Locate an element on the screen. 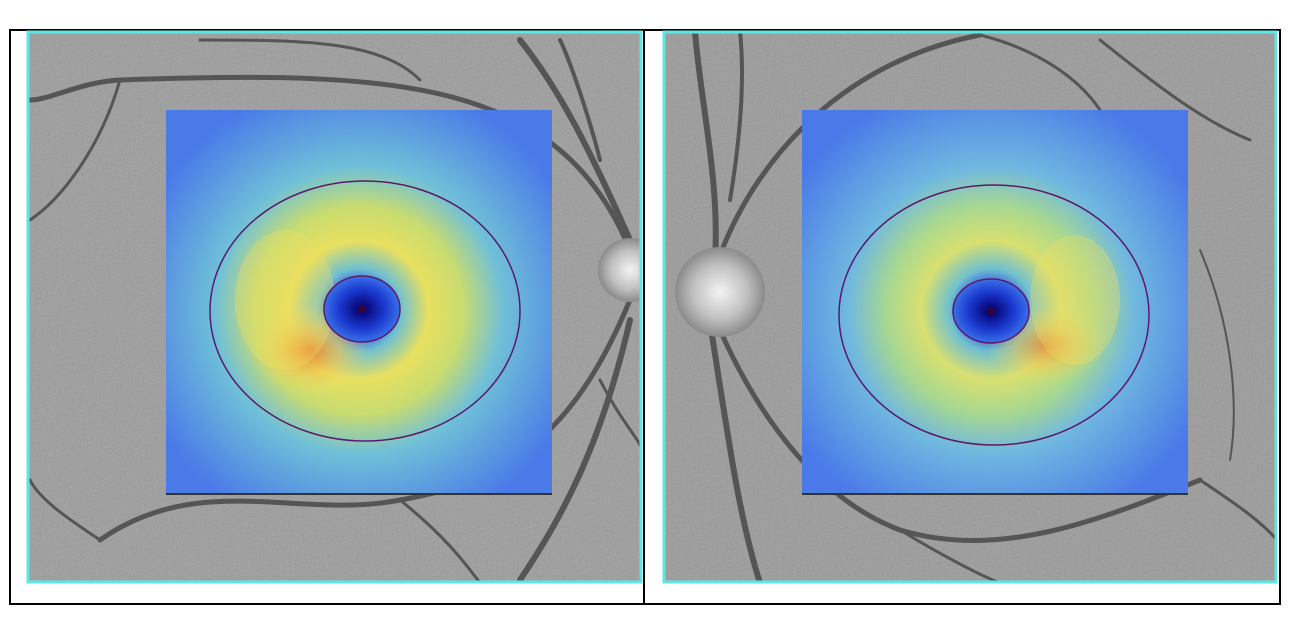  panel-divider is located at coordinates (644, 316).